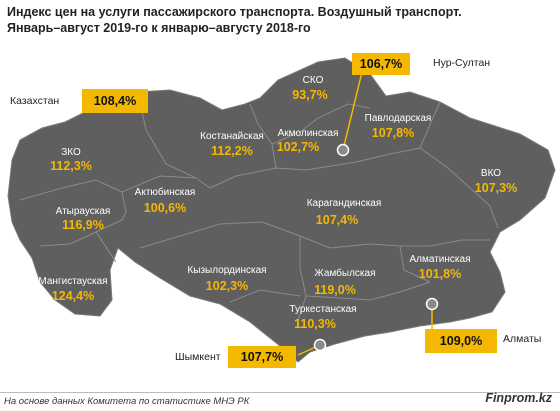 Image resolution: width=560 pixels, height=411 pixels. Describe the element at coordinates (313, 80) in the screenshot. I see `region-name-sko: СКО` at that location.